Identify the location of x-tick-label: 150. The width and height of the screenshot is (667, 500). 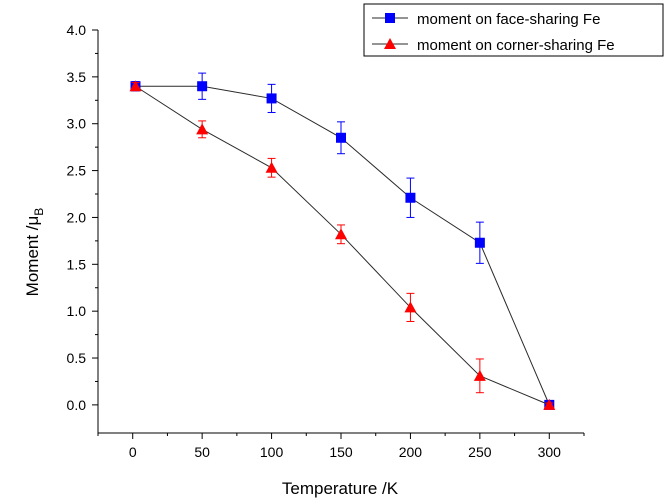
(341, 452).